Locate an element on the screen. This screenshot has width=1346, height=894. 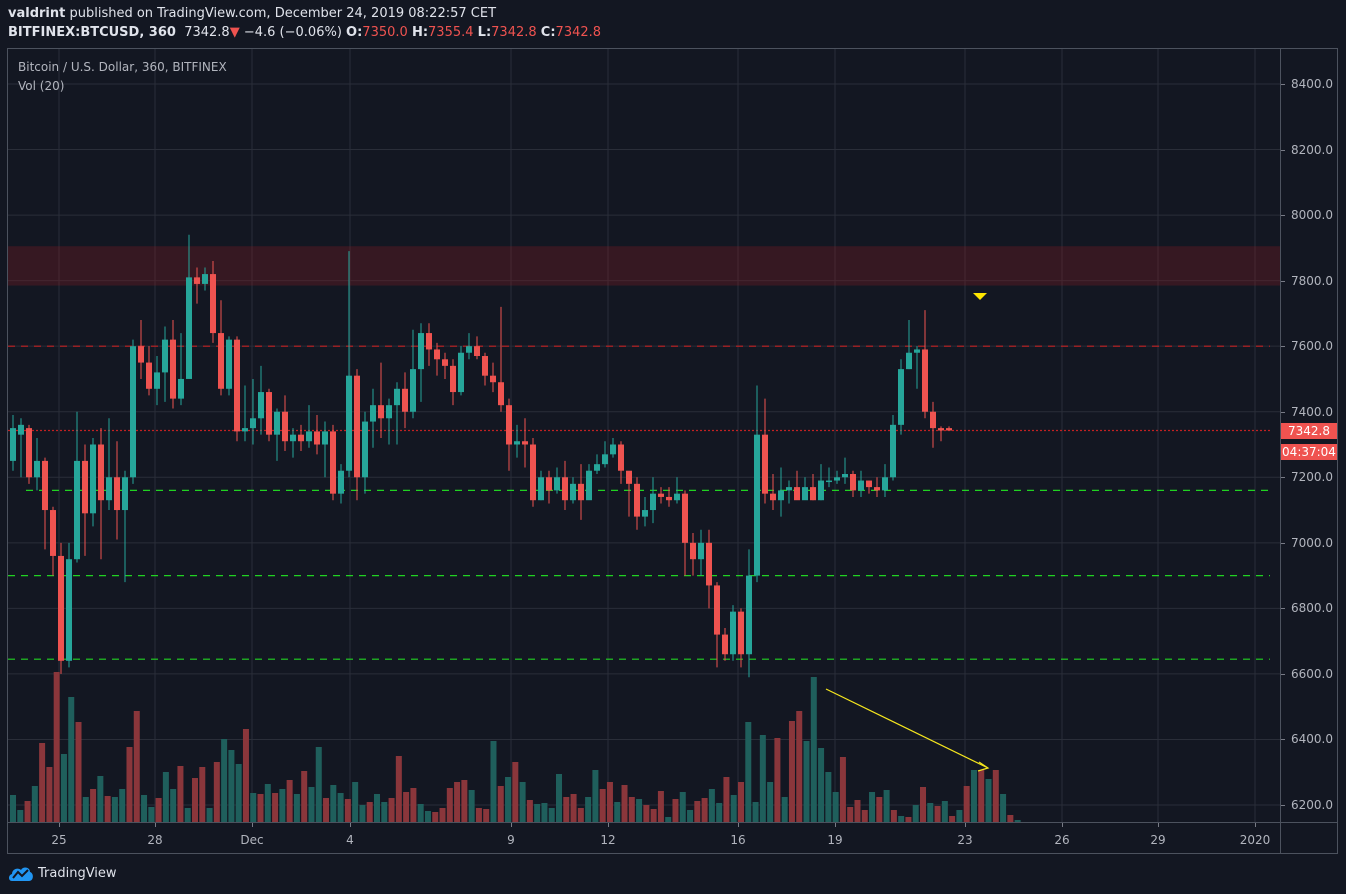
time-label: 2020 is located at coordinates (1255, 840).